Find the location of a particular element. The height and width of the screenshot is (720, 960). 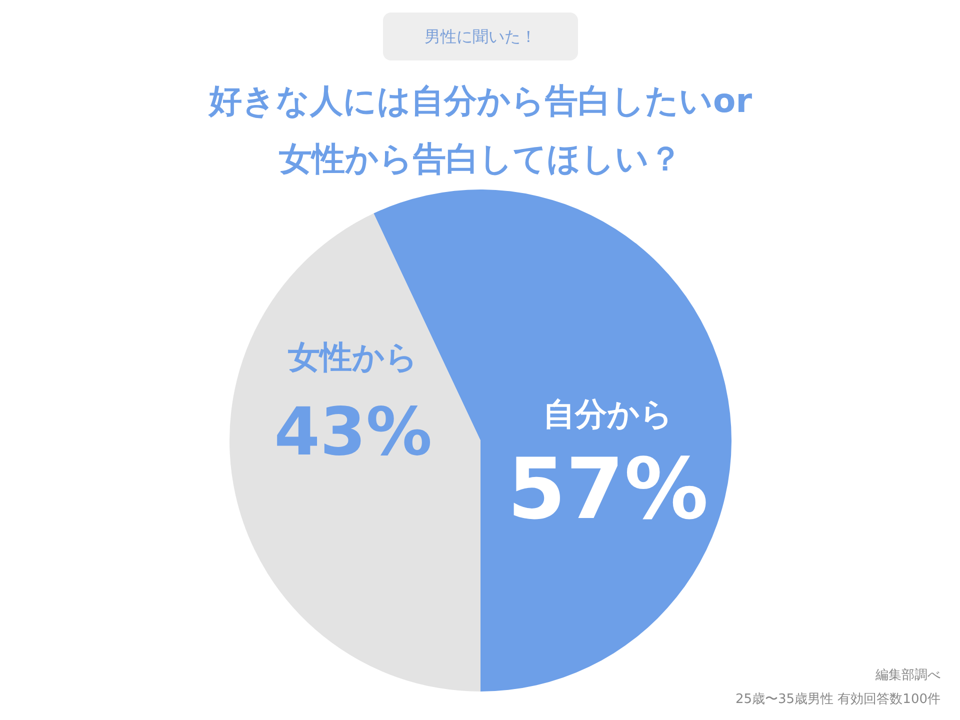

text: 編集部調べ is located at coordinates (907, 675).